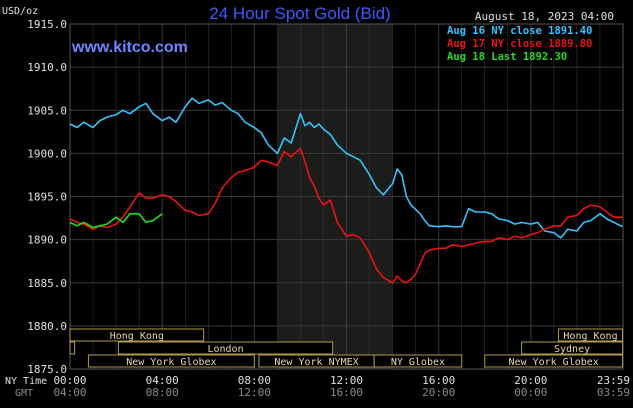 The height and width of the screenshot is (408, 633). Describe the element at coordinates (26, 381) in the screenshot. I see `x-axis-ny-title: NY Time` at that location.